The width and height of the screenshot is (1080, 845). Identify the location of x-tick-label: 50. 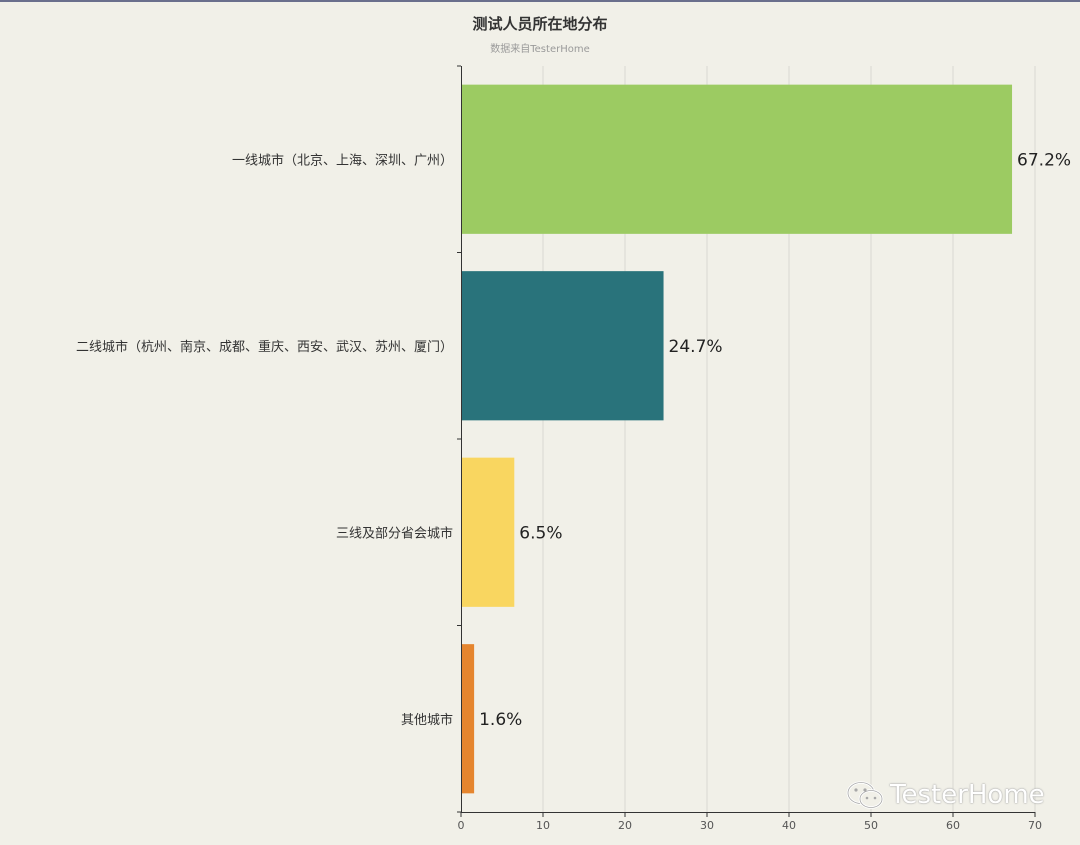
(871, 825).